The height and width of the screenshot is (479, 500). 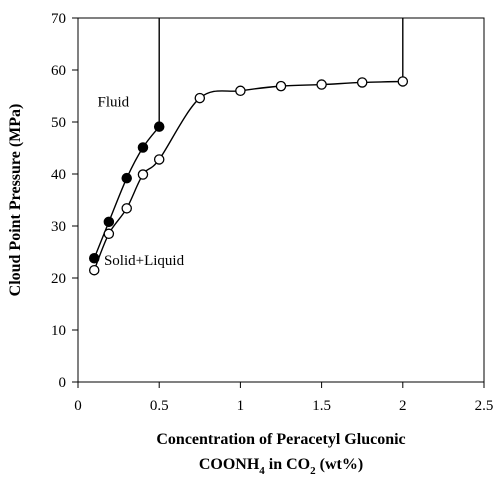 What do you see at coordinates (281, 466) in the screenshot?
I see `x-axis-title-line2: COONH4 in CO2 (wt%)` at bounding box center [281, 466].